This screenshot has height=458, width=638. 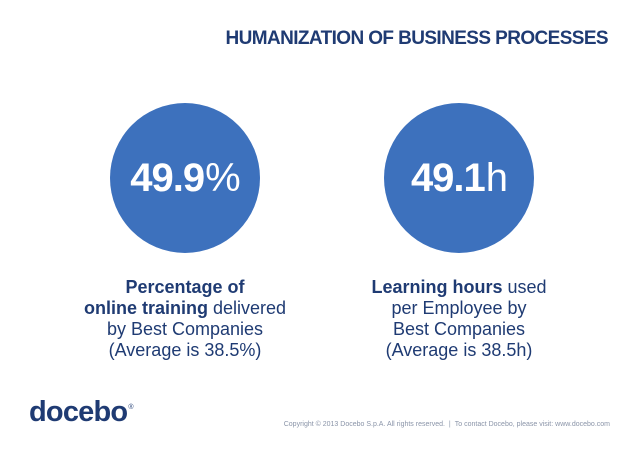 I want to click on registered-mark: ®, so click(x=130, y=407).